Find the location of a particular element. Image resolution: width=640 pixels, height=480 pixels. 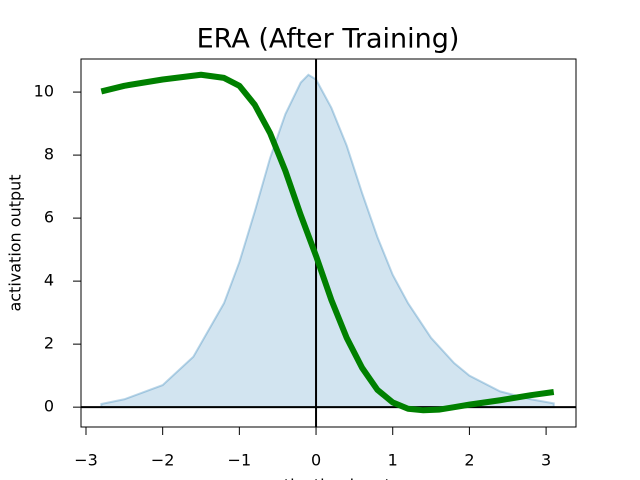

x-tick-label: −1 is located at coordinates (240, 460).